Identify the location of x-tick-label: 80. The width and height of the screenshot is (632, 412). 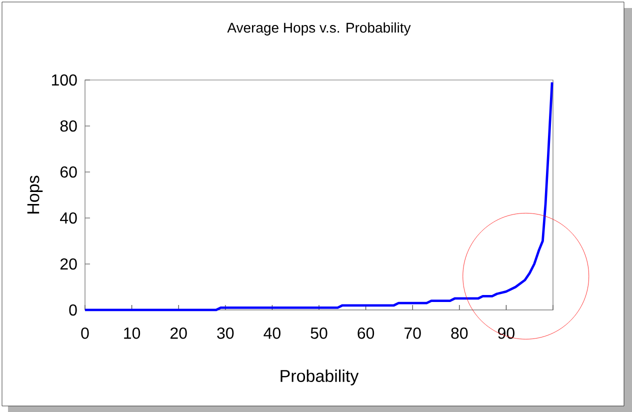
(459, 333).